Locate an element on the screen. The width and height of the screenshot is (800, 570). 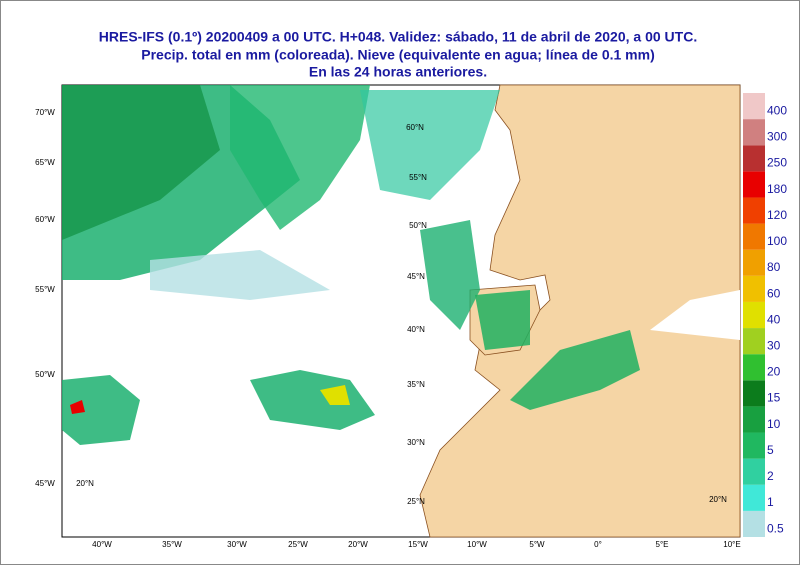
legend-label: 20 is located at coordinates (774, 372).